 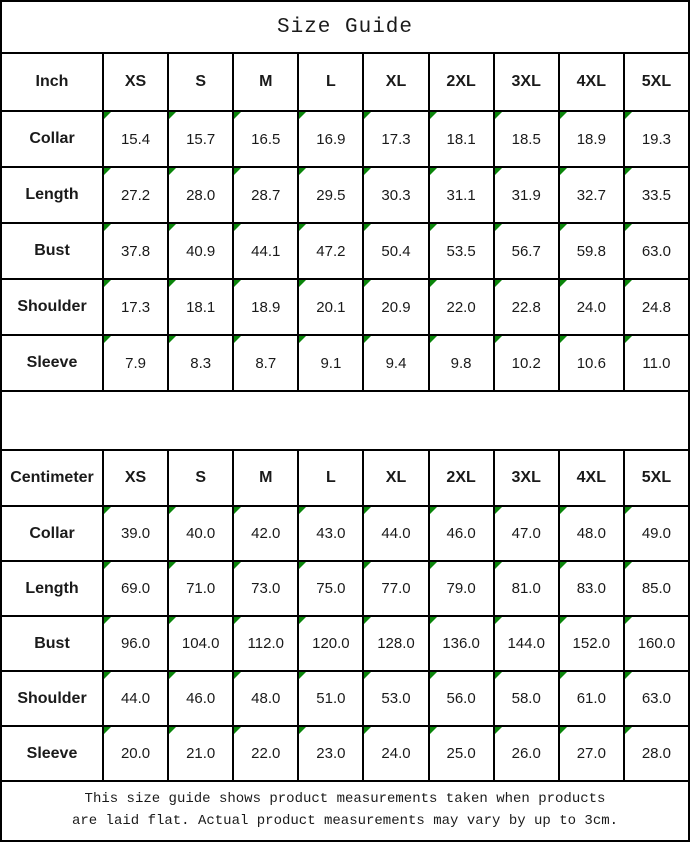 I want to click on measurement-value-cell-text: 22.8, so click(x=526, y=307).